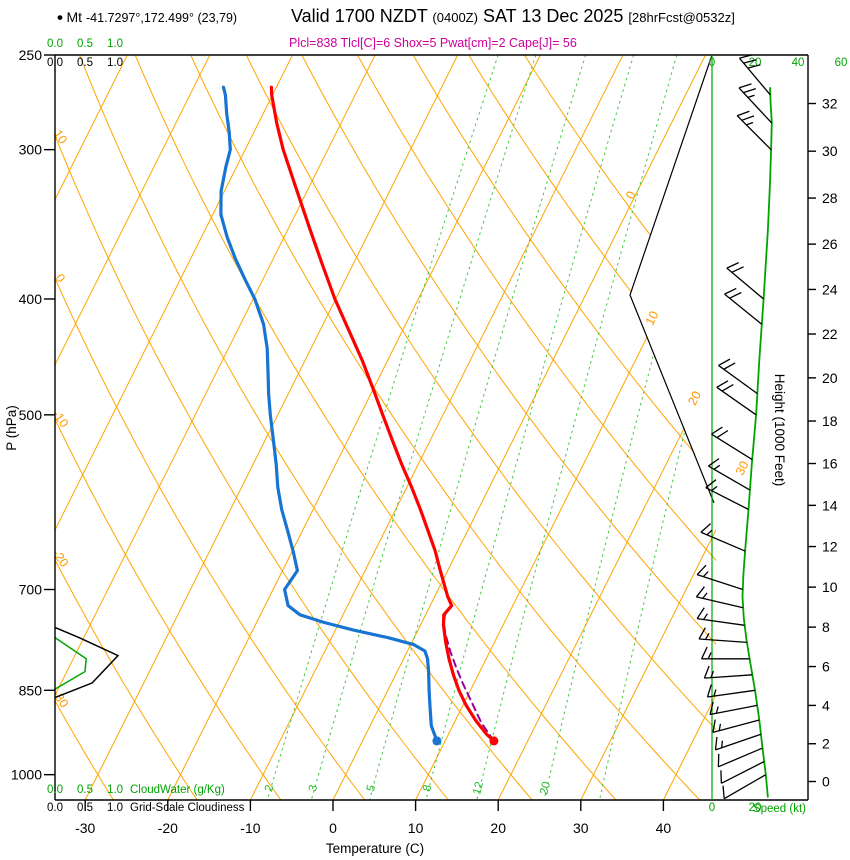 The height and width of the screenshot is (860, 850). I want to click on svg-text: 18, so click(830, 421).